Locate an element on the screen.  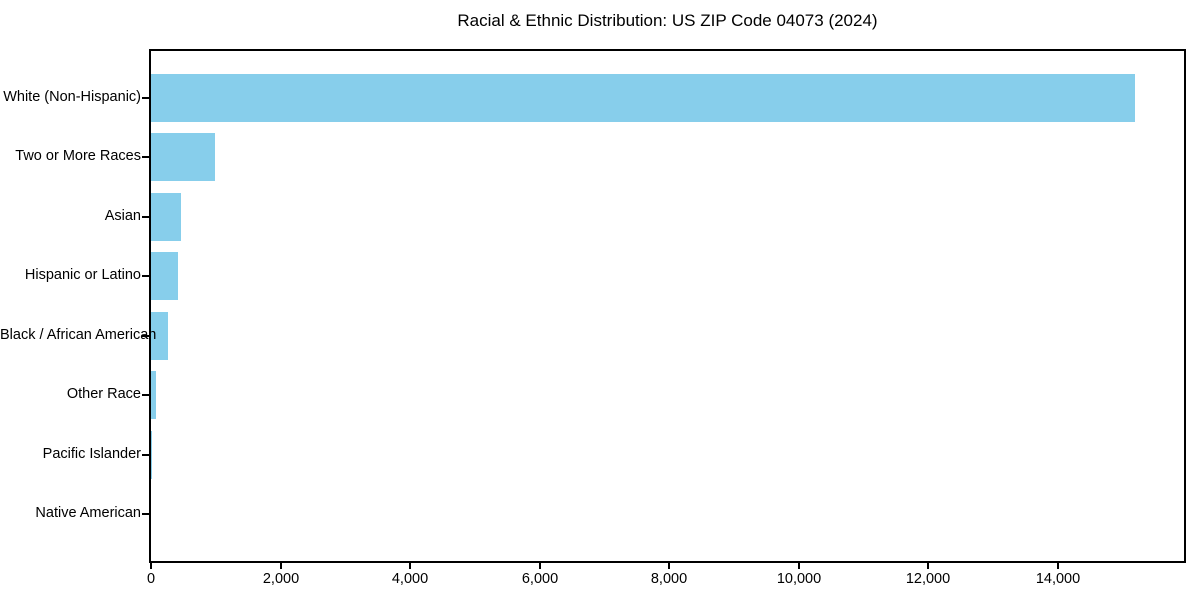
y-axis-label: Native American is located at coordinates (88, 513).